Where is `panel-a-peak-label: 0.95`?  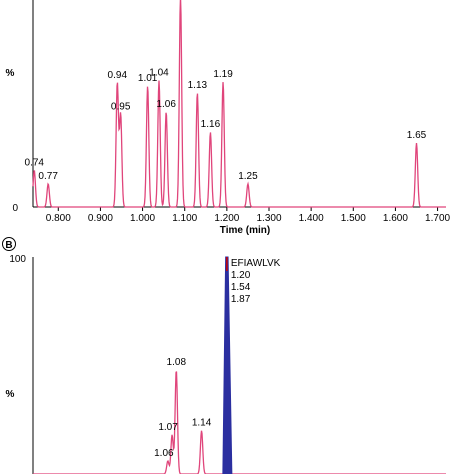
panel-a-peak-label: 0.95 is located at coordinates (121, 107).